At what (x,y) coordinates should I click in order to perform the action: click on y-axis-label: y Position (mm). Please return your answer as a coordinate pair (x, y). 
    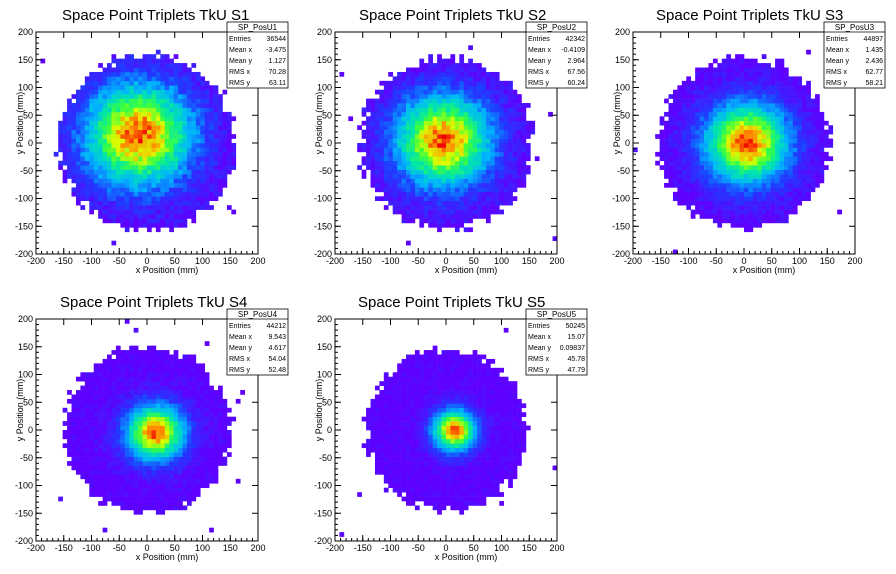
    Looking at the image, I should click on (617, 123).